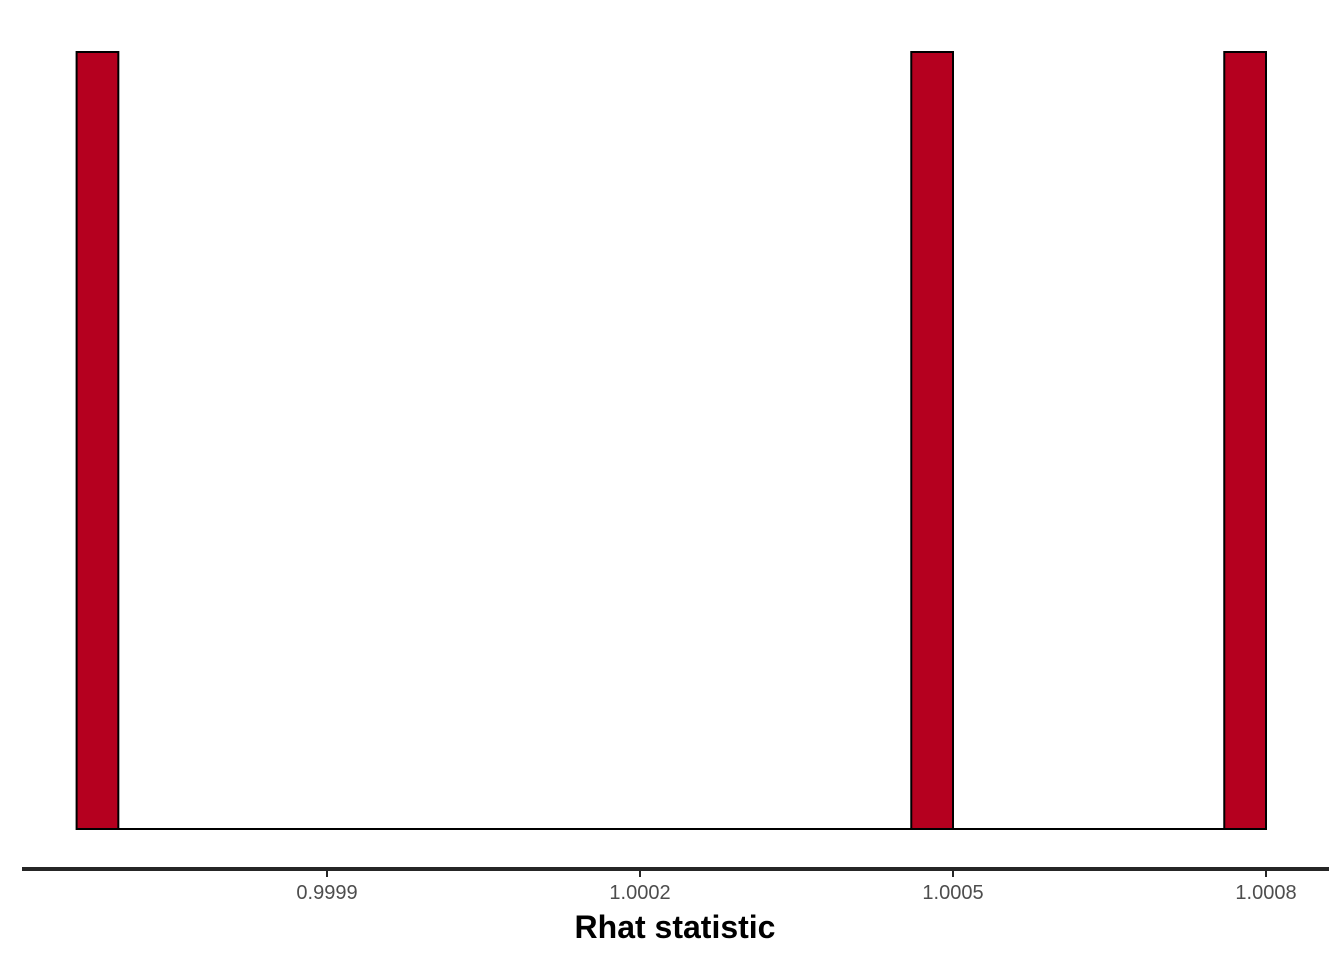  I want to click on x-axis-ticks: 0.9999 1.0002 1.0005 1.0008, so click(796, 886).